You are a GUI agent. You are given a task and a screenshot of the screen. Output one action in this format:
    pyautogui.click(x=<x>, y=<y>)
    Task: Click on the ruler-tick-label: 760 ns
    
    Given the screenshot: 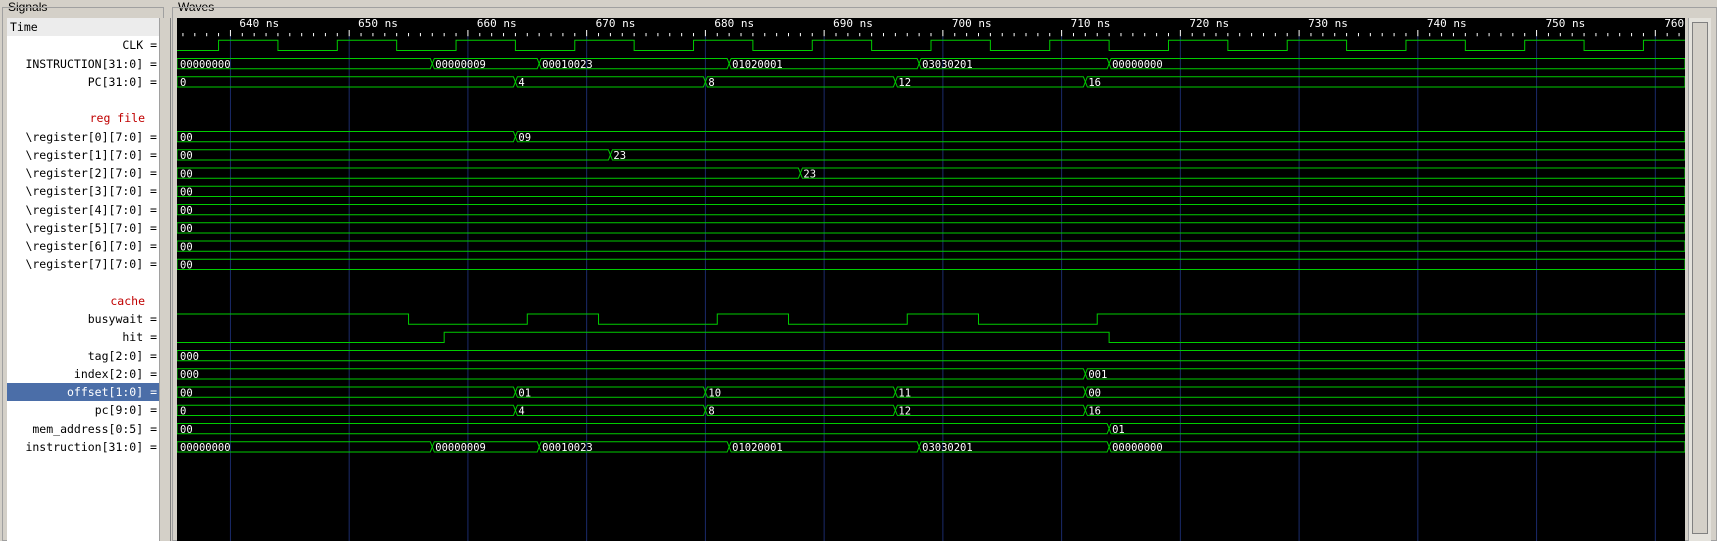 What is the action you would take?
    pyautogui.click(x=1674, y=24)
    